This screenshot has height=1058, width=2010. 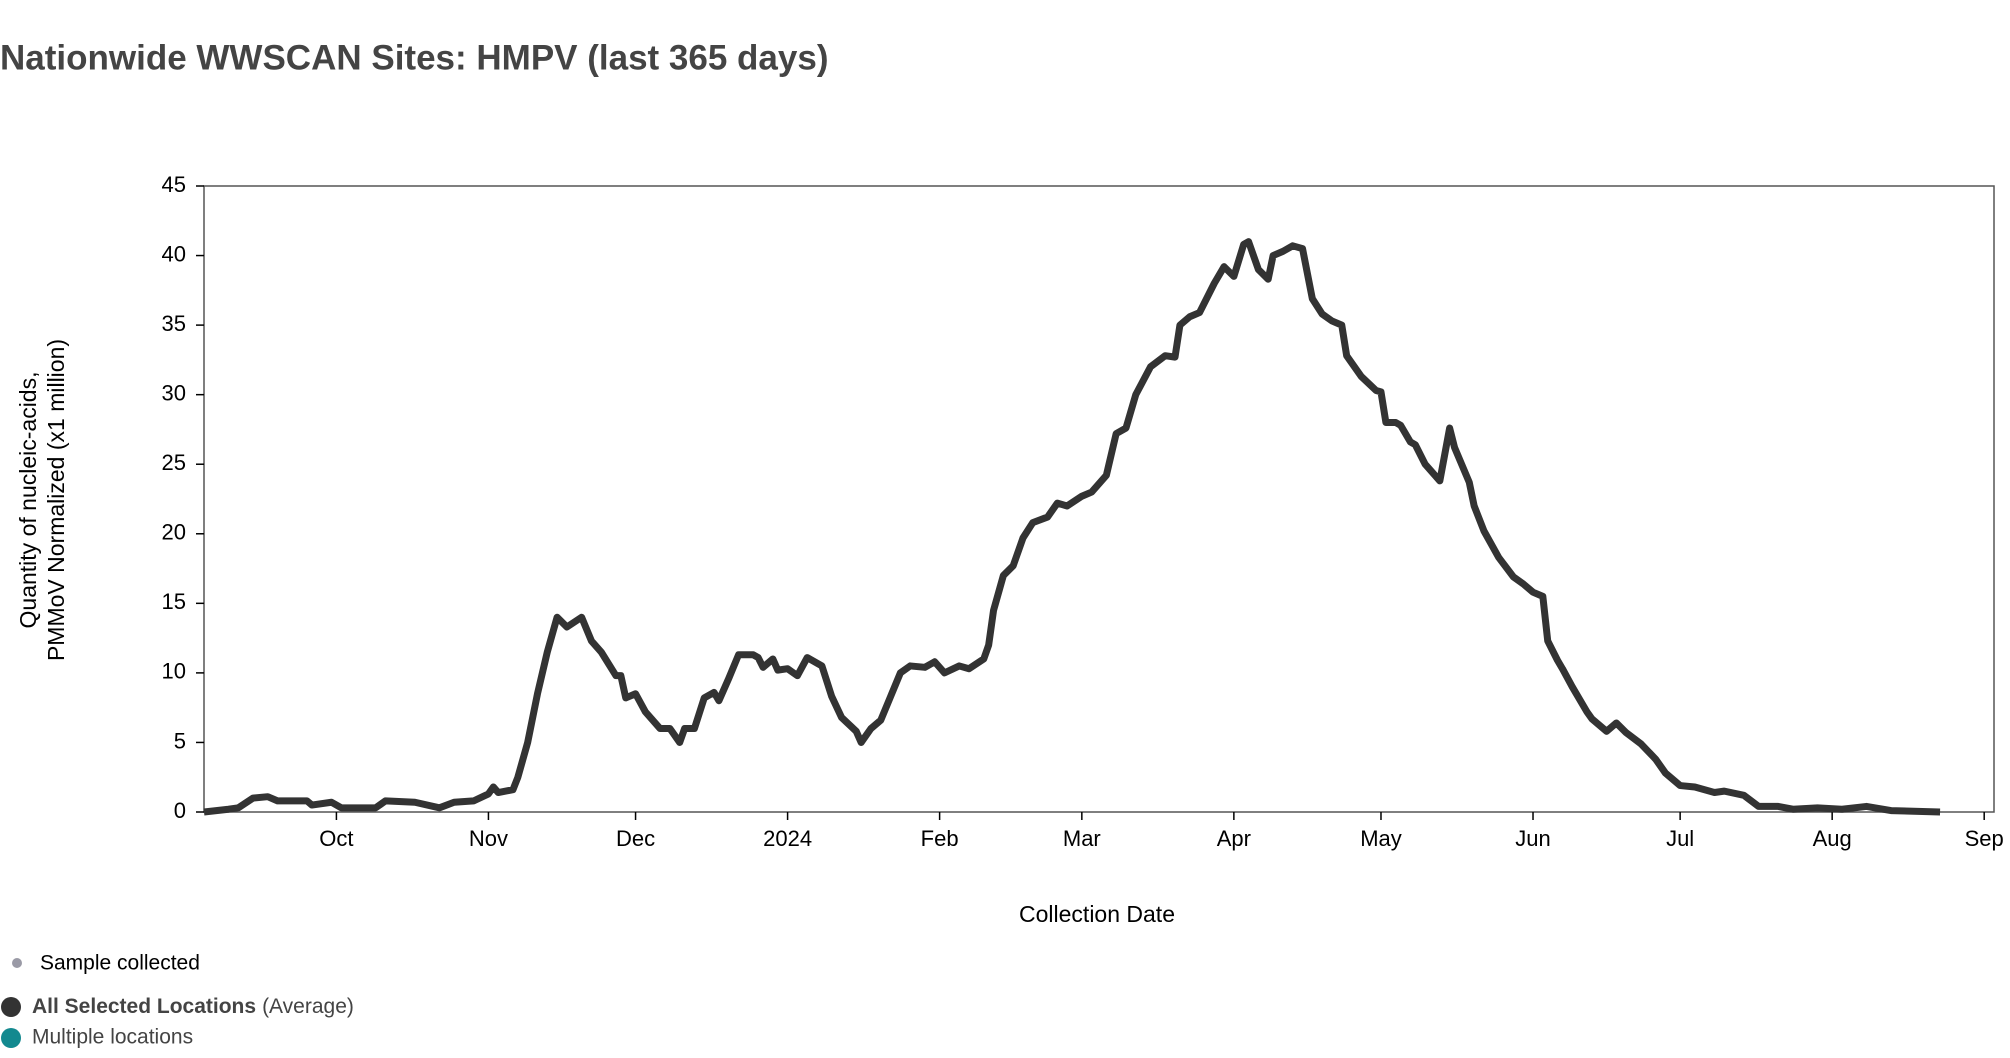 I want to click on y-tick-label: 15, so click(x=174, y=601).